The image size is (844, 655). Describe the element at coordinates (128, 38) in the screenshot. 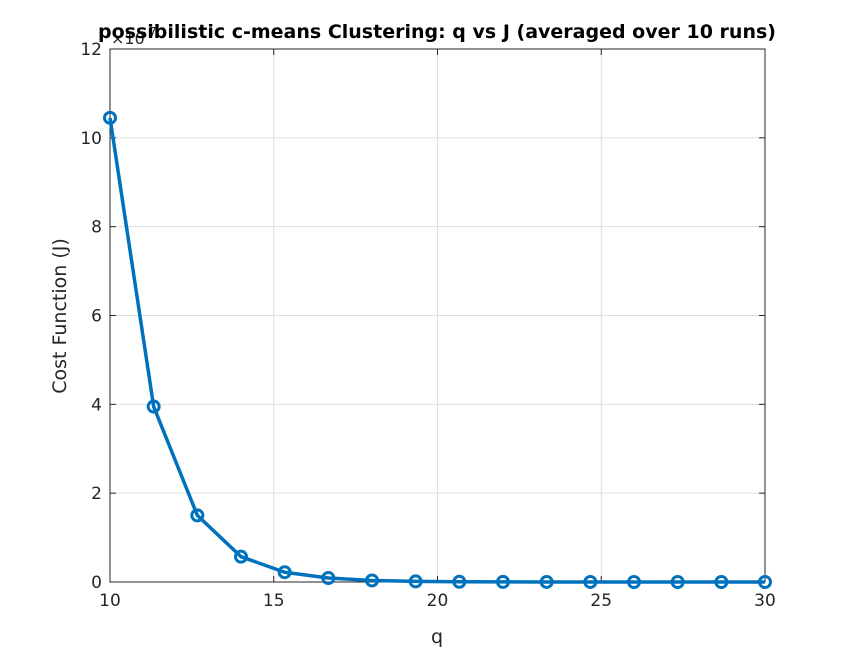

I see `y-exponent-base: ×10` at that location.